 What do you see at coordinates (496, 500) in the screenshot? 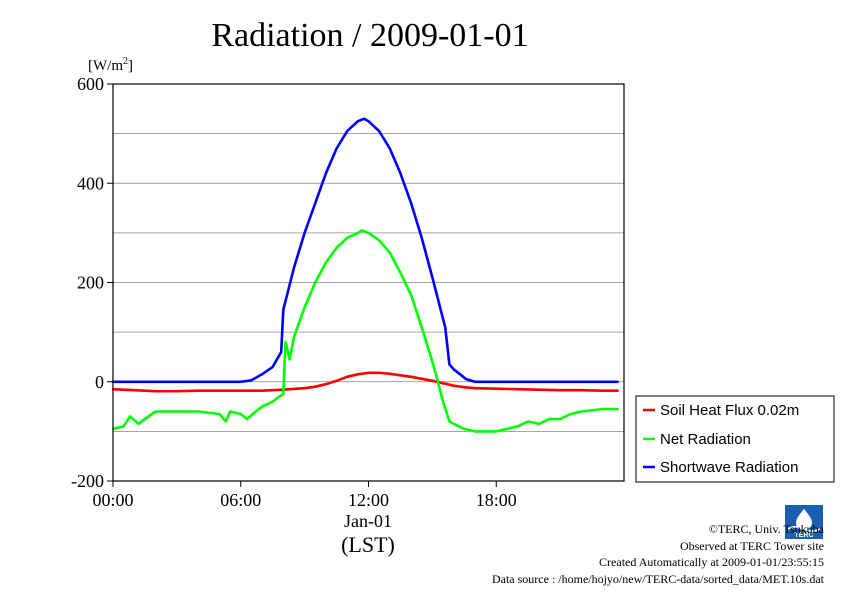
I see `x-tick-label: 18:00` at bounding box center [496, 500].